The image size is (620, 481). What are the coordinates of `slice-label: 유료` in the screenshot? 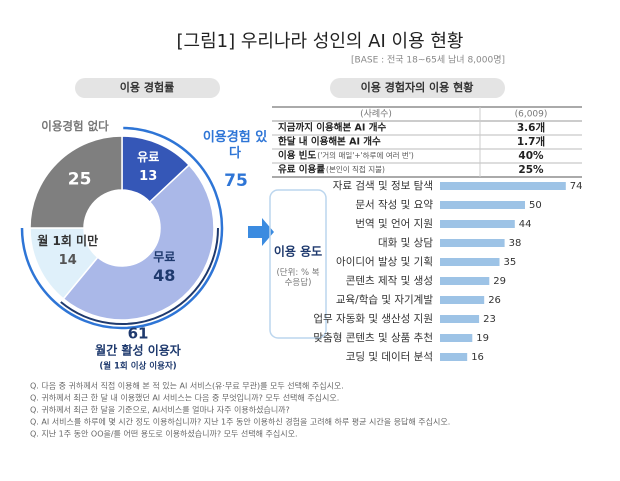 It's located at (148, 157).